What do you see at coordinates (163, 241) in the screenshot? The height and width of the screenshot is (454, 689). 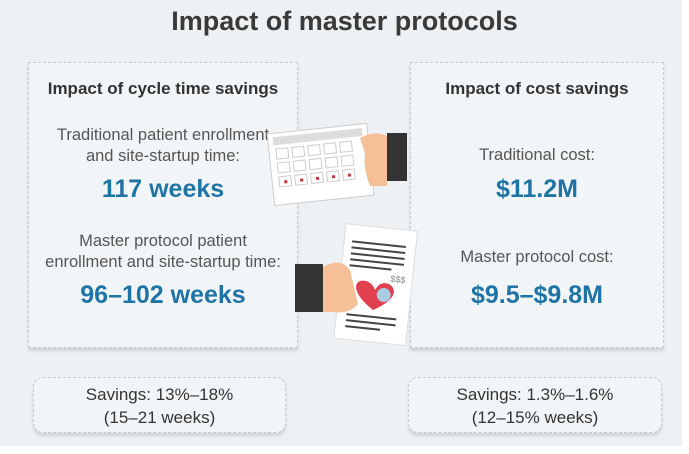 I see `cycle-master-label-1: Master protocol patient` at bounding box center [163, 241].